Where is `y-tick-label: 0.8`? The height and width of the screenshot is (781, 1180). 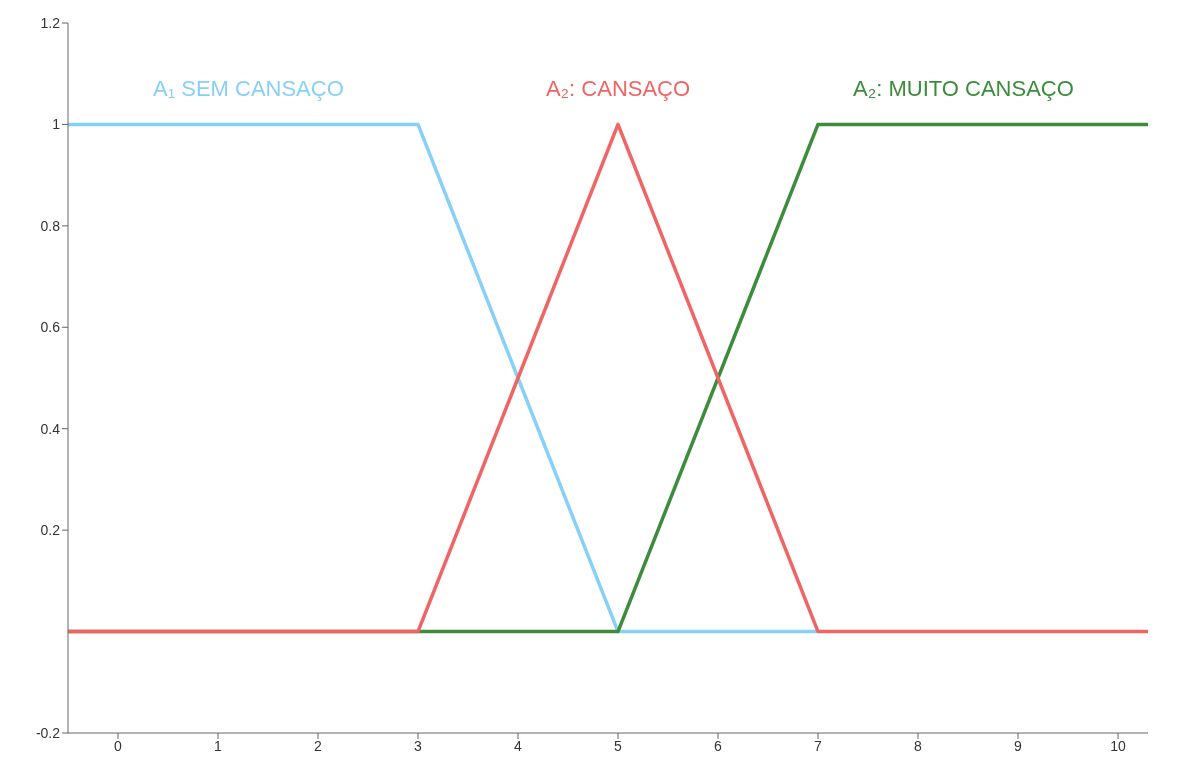 y-tick-label: 0.8 is located at coordinates (50, 225).